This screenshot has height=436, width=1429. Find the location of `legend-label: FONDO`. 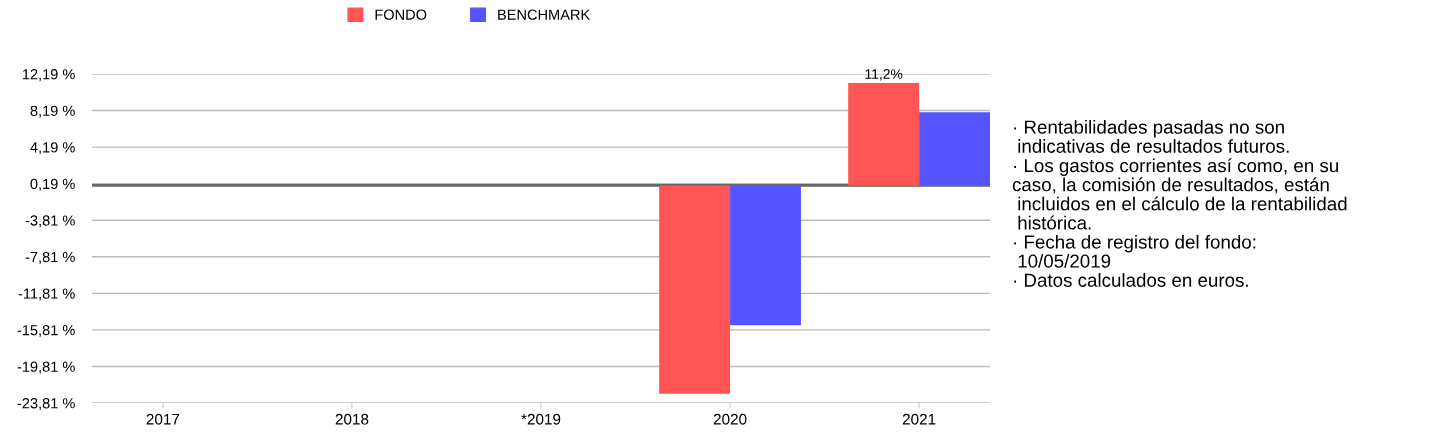

legend-label: FONDO is located at coordinates (401, 14).